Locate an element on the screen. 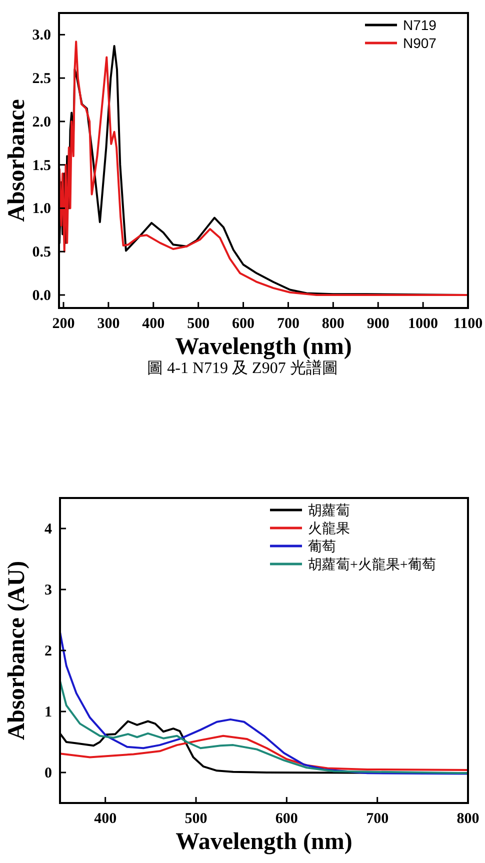 This screenshot has height=863, width=485. y-tick-label: 1 is located at coordinates (48, 712).